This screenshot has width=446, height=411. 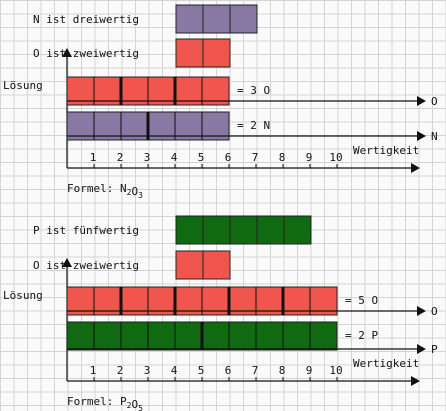 I want to click on solution-result: = 2 P, so click(x=361, y=335).